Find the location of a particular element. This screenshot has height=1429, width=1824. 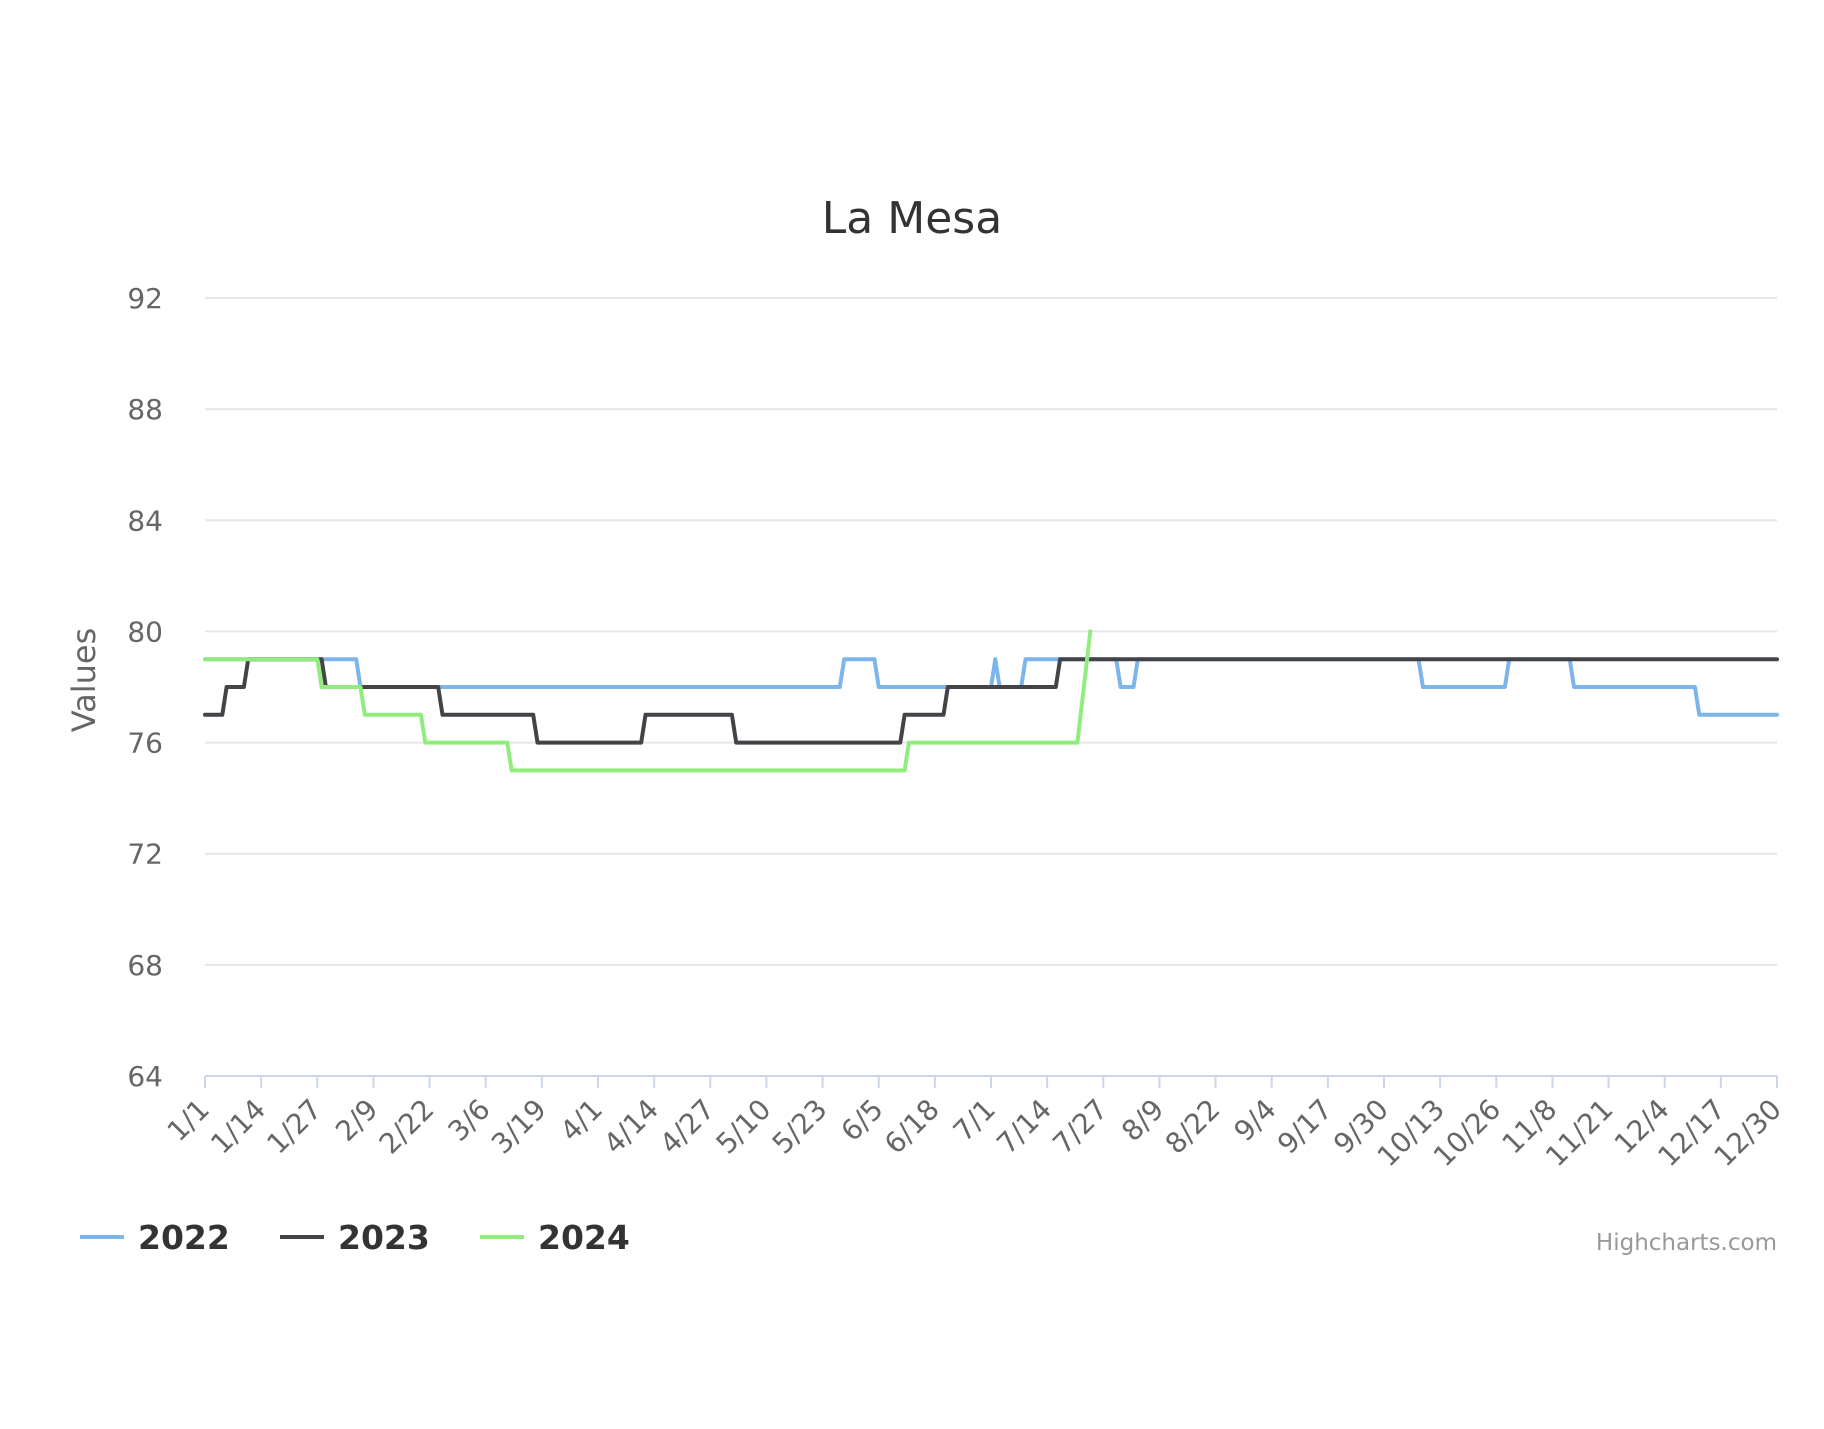

x-tick-label: 4/14 is located at coordinates (631, 1127).